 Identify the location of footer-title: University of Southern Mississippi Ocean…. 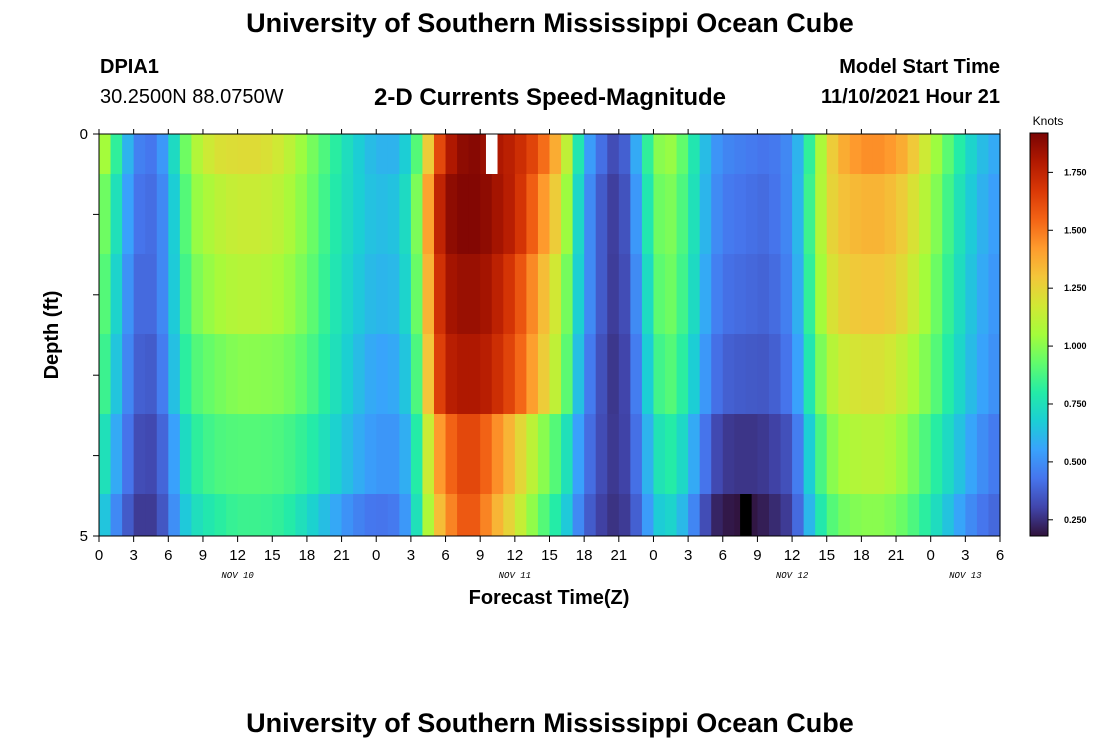
(550, 723).